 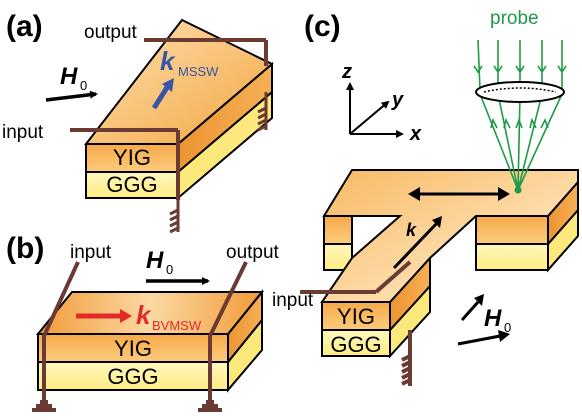 I want to click on field-sub-a: 0, so click(x=83, y=85).